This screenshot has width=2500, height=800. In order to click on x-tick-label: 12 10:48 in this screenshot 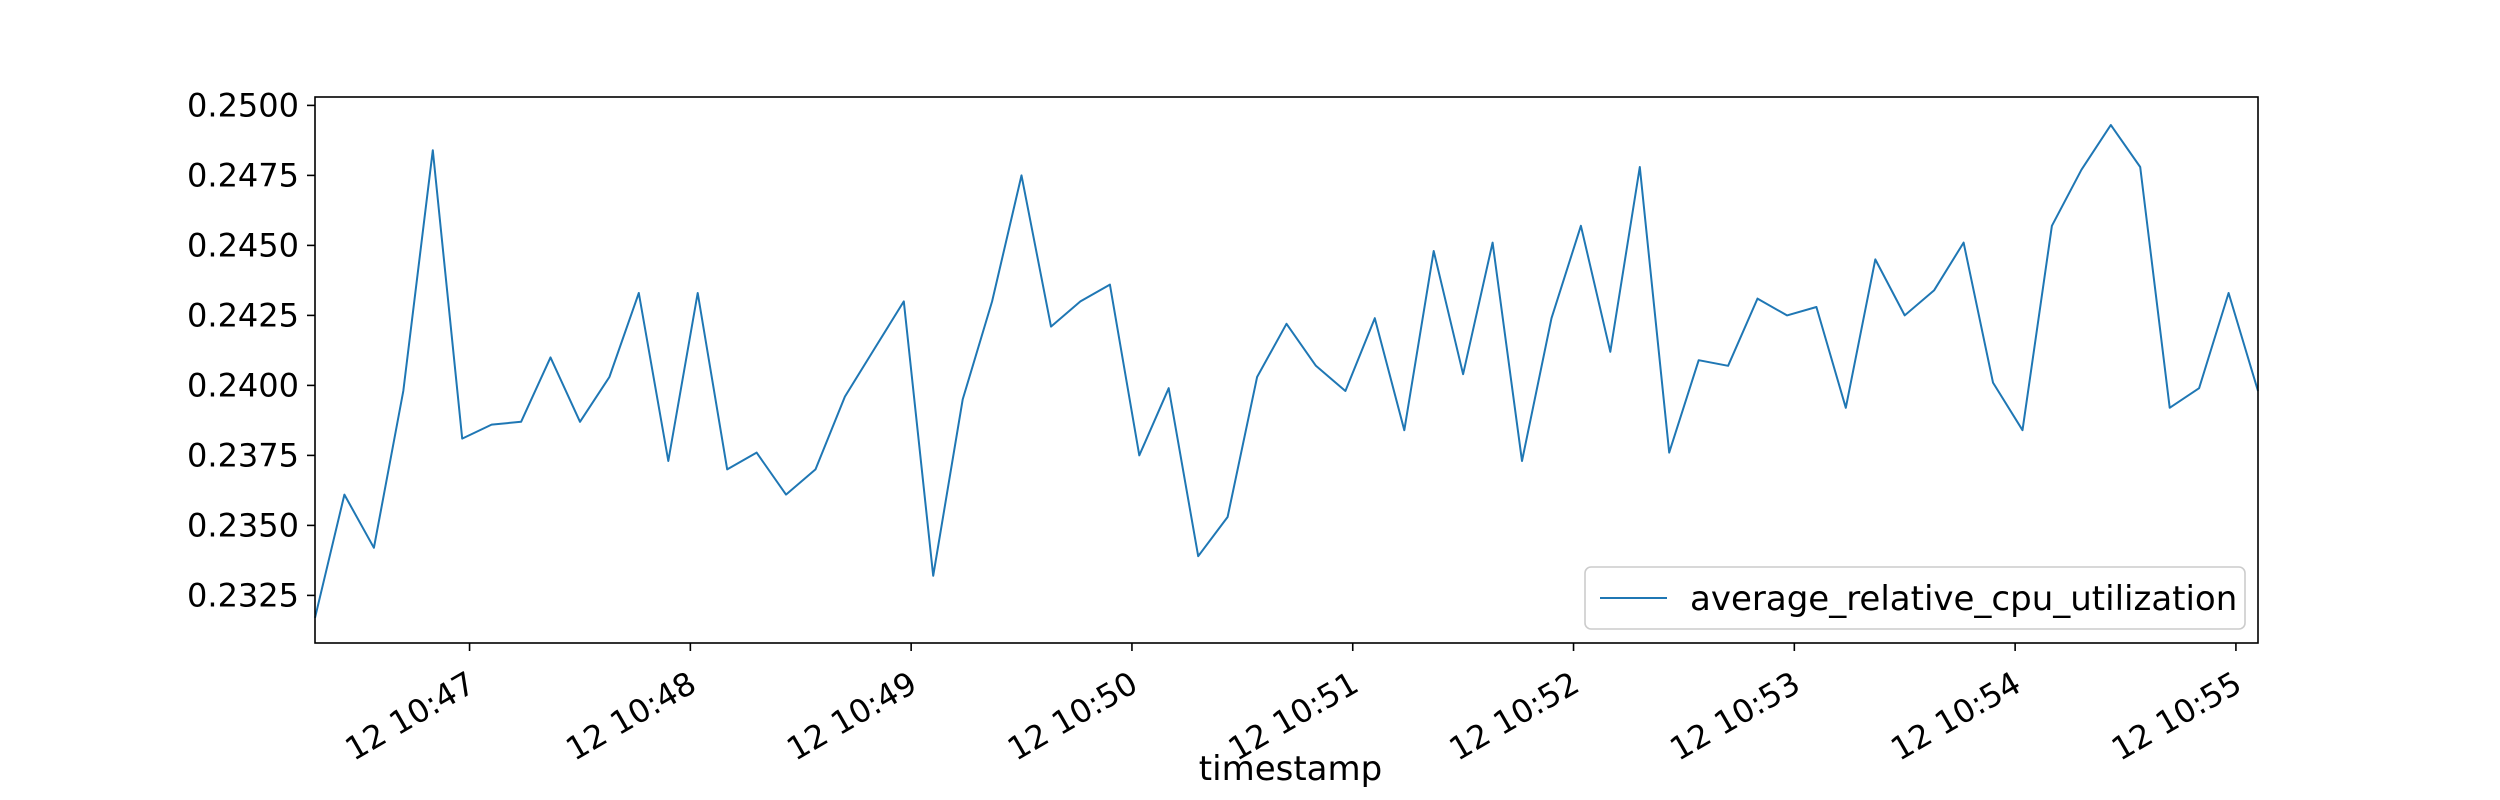, I will do `click(630, 716)`.